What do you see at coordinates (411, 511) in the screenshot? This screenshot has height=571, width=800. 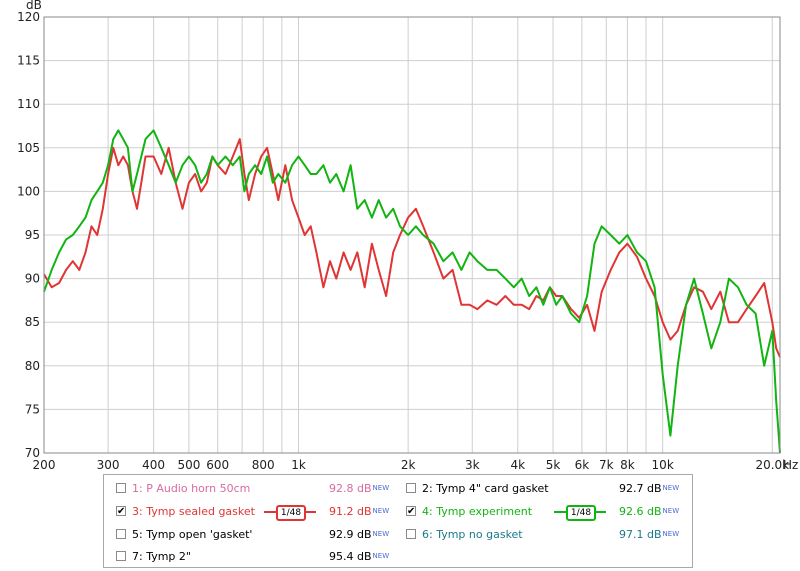 I see `legend-checkbox-4: ✔` at bounding box center [411, 511].